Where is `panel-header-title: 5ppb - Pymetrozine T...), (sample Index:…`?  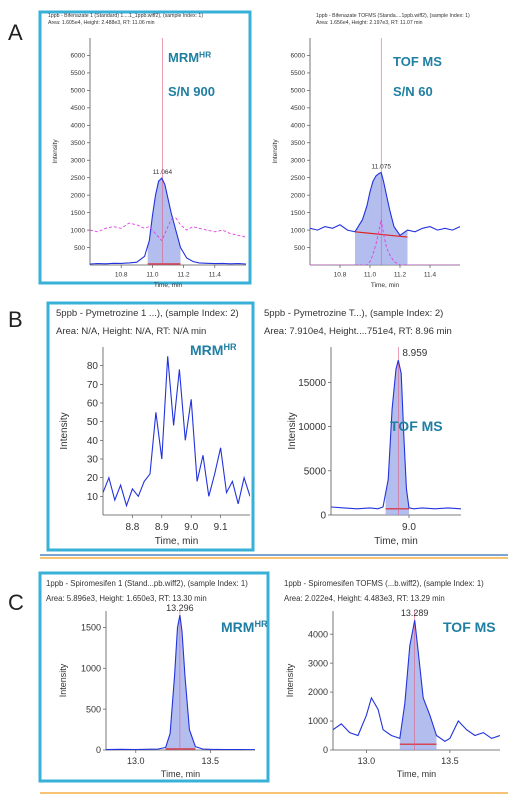
panel-header-title: 5ppb - Pymetrozine T...), (sample Index:… is located at coordinates (353, 313).